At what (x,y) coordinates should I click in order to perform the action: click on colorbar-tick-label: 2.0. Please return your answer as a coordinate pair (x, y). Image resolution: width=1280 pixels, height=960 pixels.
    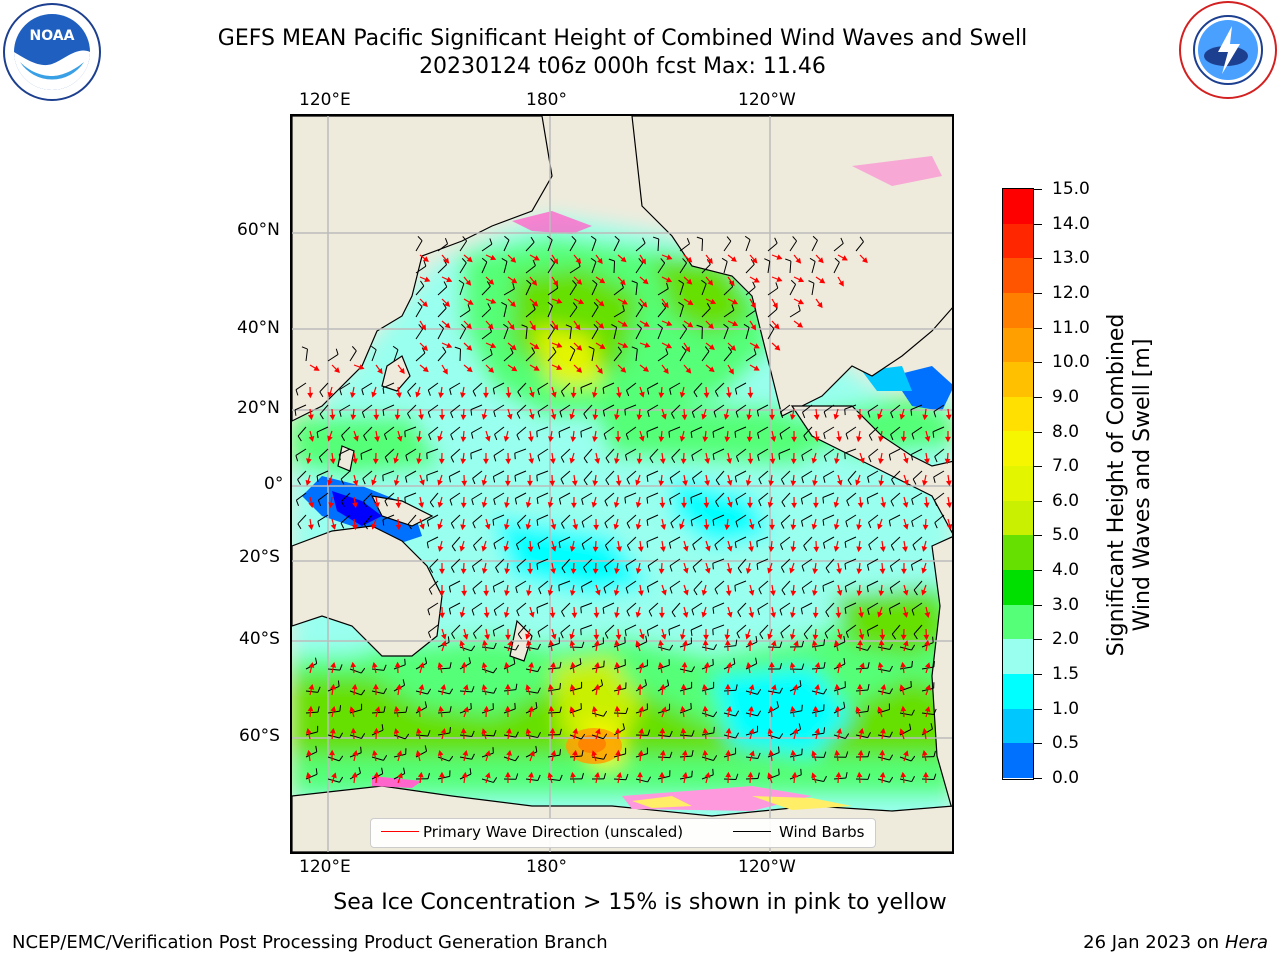
    Looking at the image, I should click on (1066, 639).